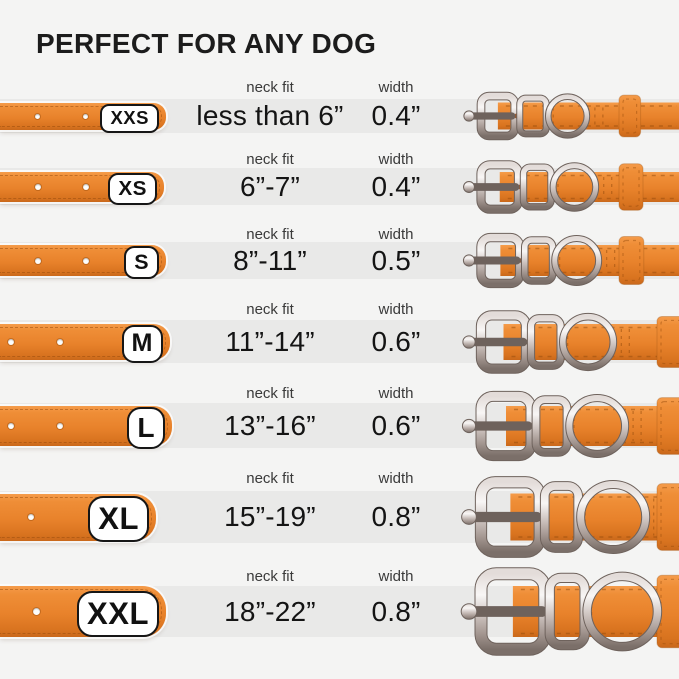 This screenshot has width=679, height=679. I want to click on collar-strap-graphic: S, so click(83, 262).